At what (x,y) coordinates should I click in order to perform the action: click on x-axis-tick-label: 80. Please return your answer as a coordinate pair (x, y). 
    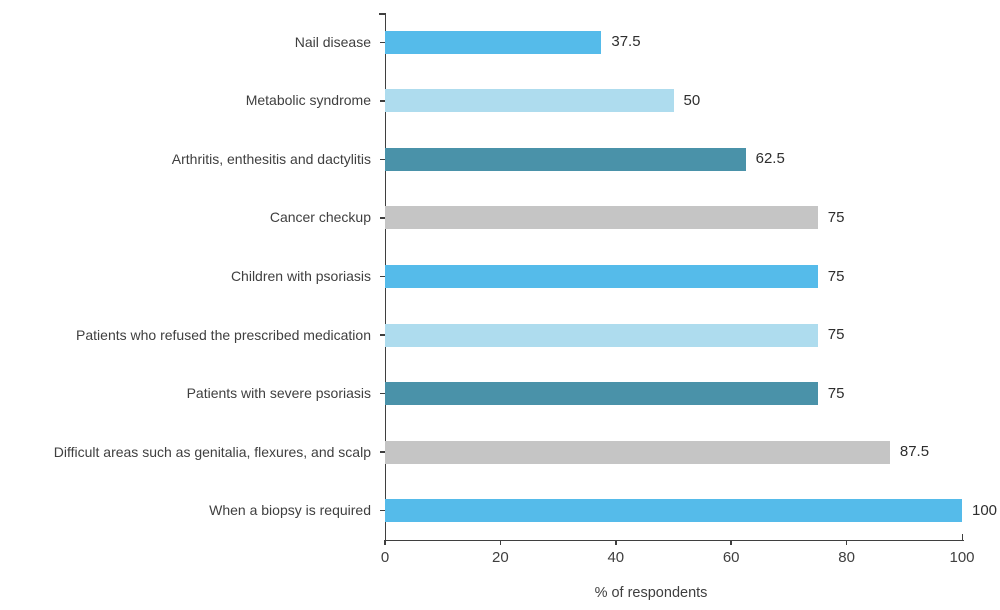
    Looking at the image, I should click on (846, 557).